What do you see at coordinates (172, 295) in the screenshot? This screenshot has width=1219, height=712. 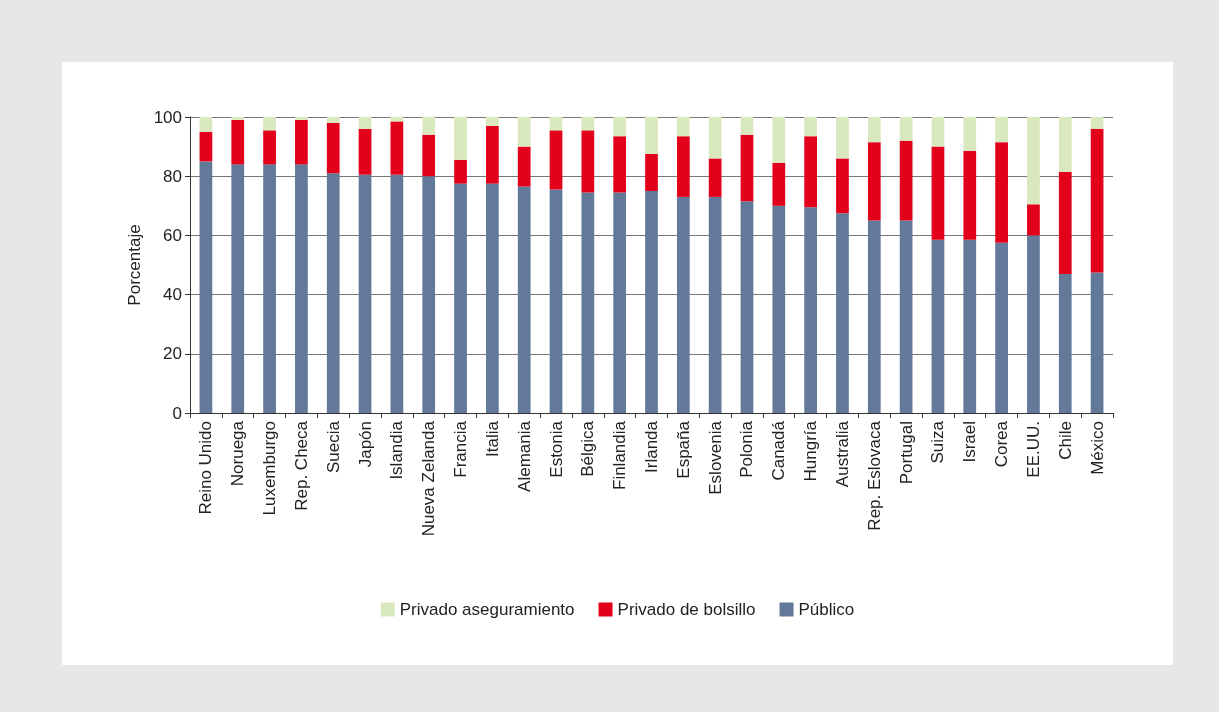 I see `y-tick-label: 40` at bounding box center [172, 295].